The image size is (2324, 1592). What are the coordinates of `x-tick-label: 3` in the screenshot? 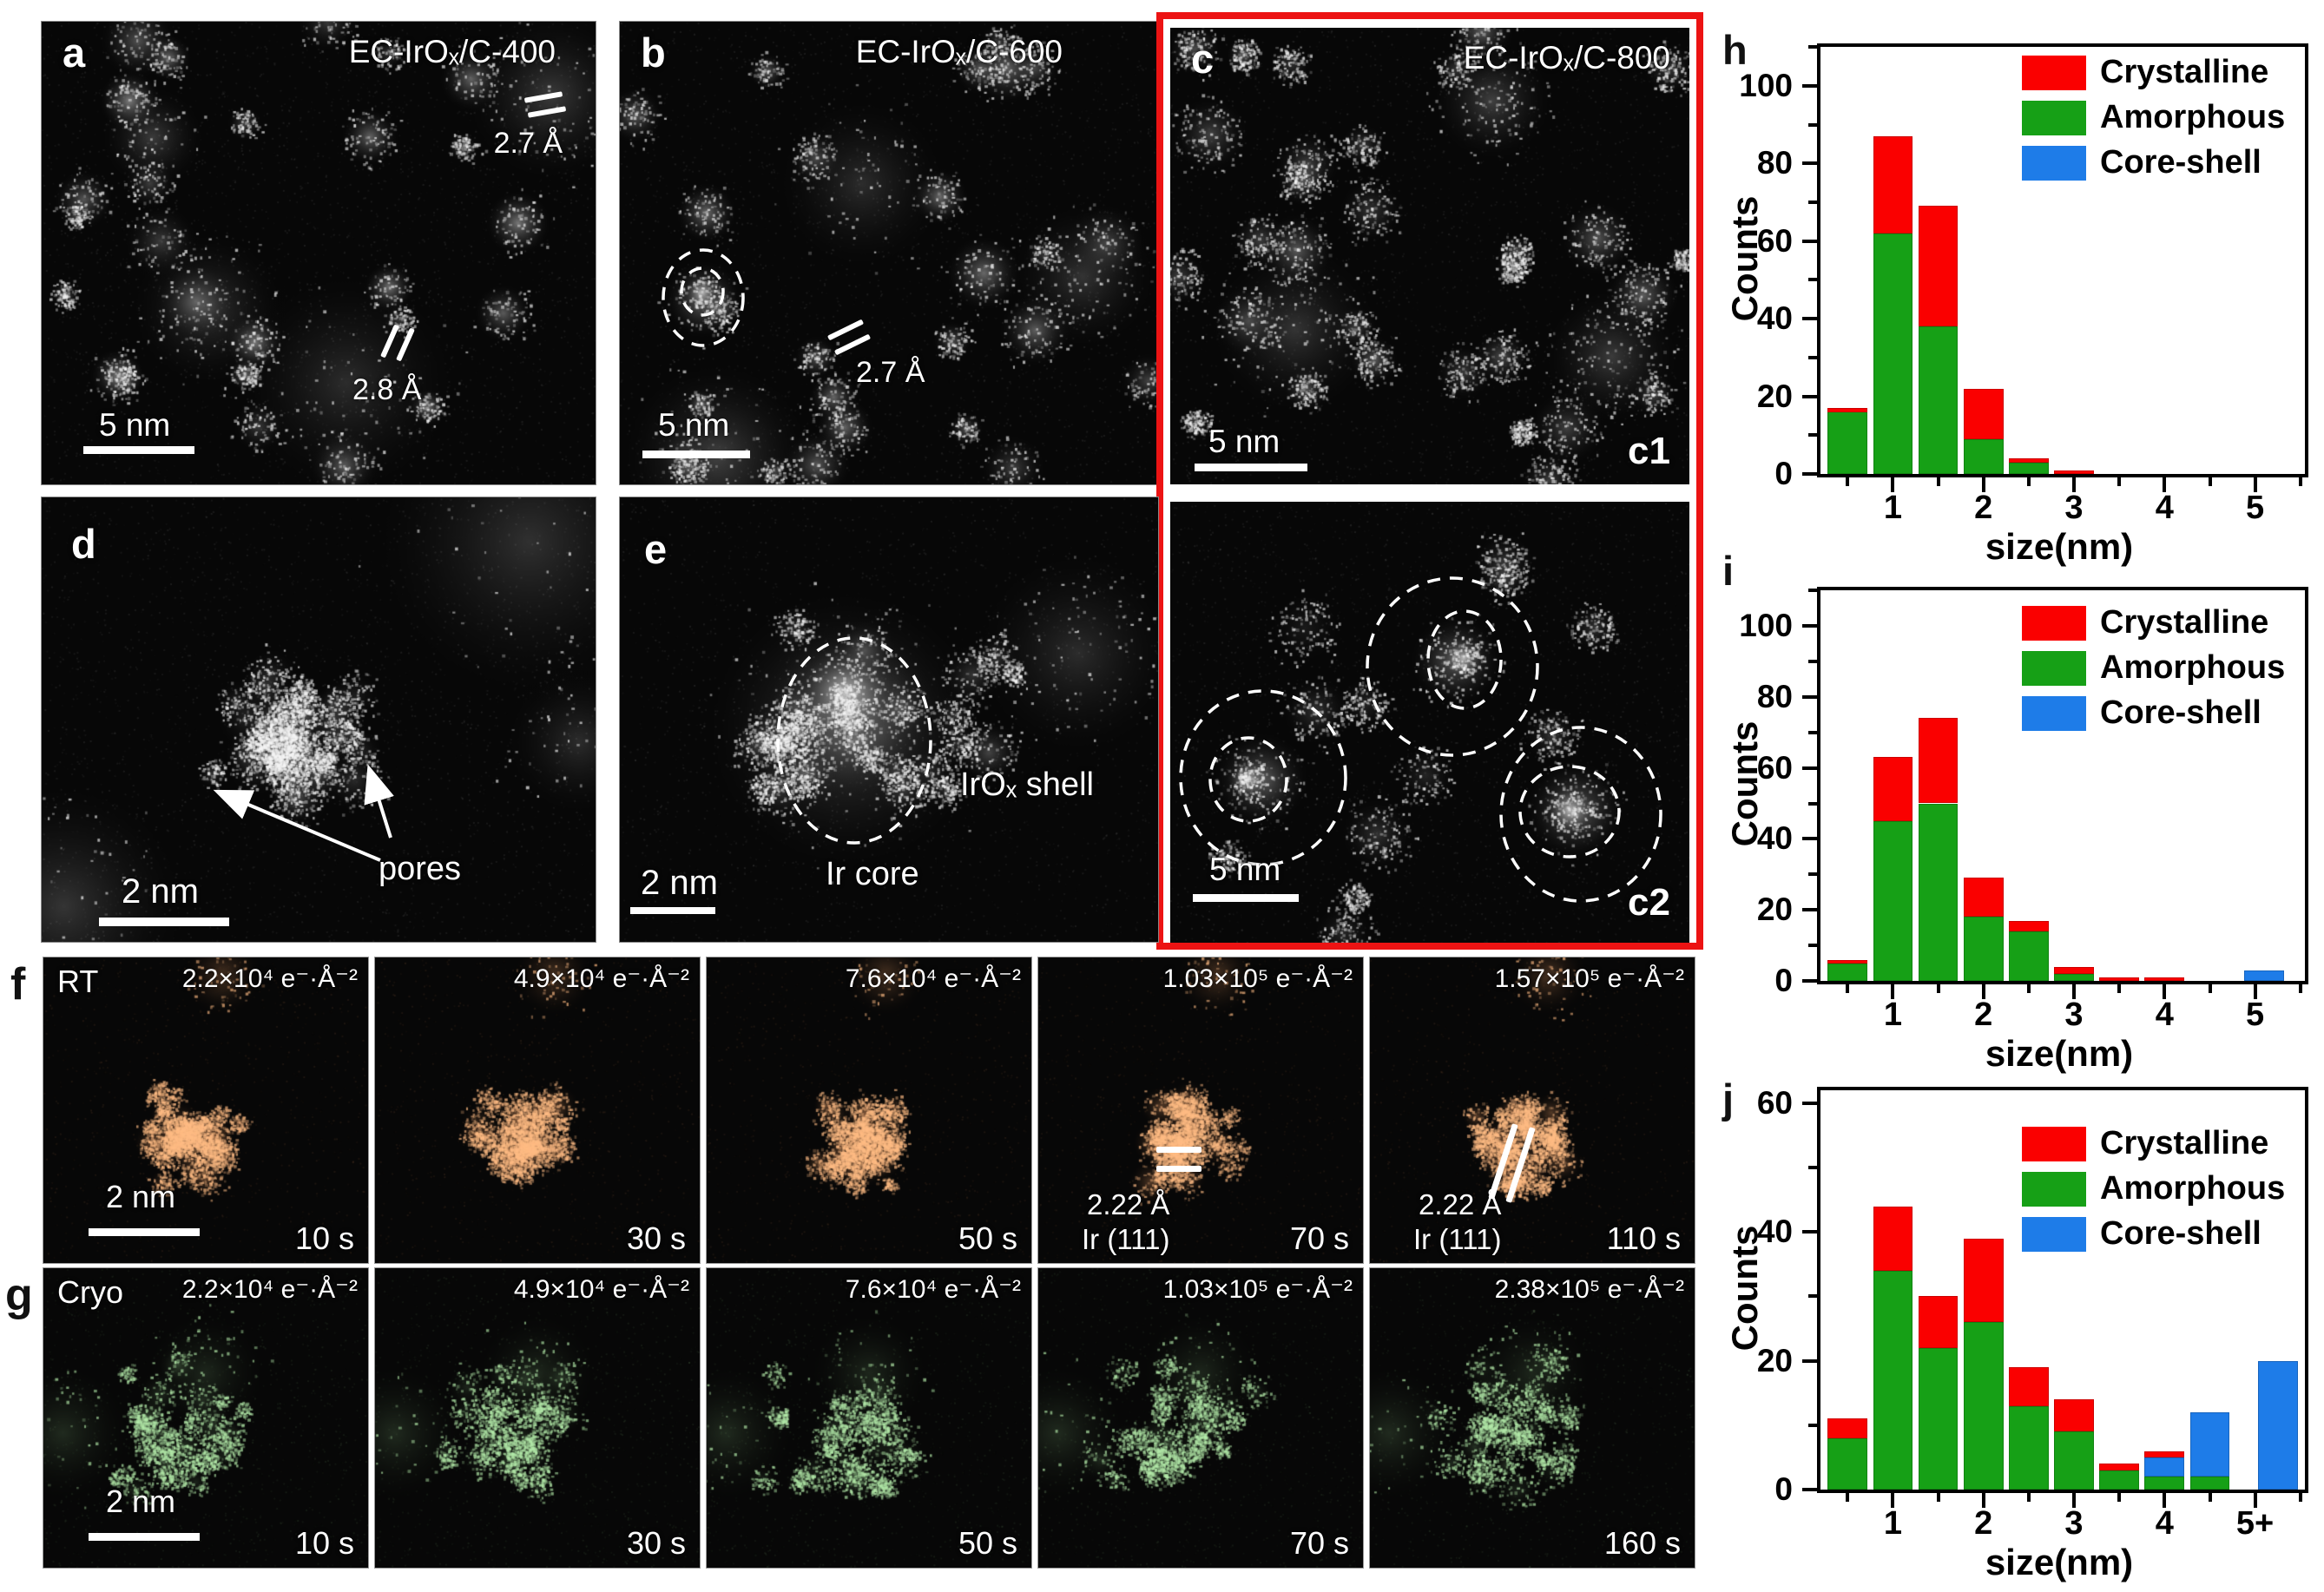 It's located at (2074, 1015).